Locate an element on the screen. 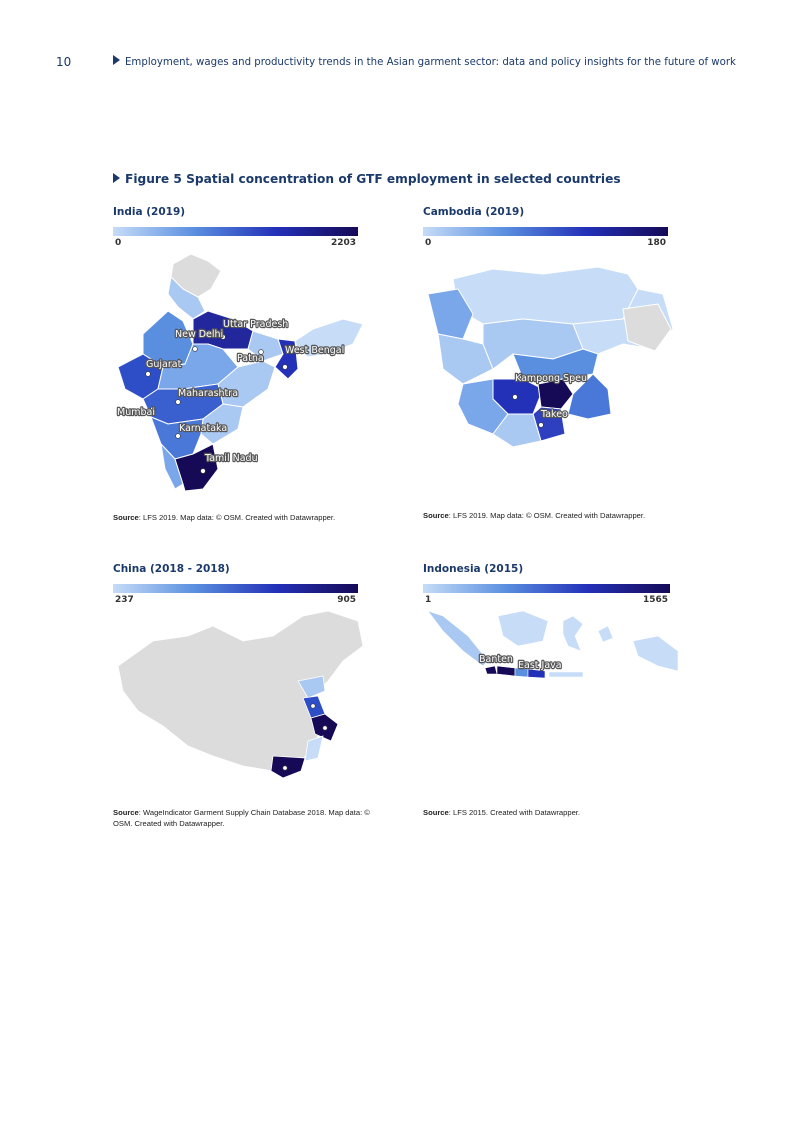 The height and width of the screenshot is (1122, 793). india-panel: India (2019) 0 2203 is located at coordinates (238, 350).